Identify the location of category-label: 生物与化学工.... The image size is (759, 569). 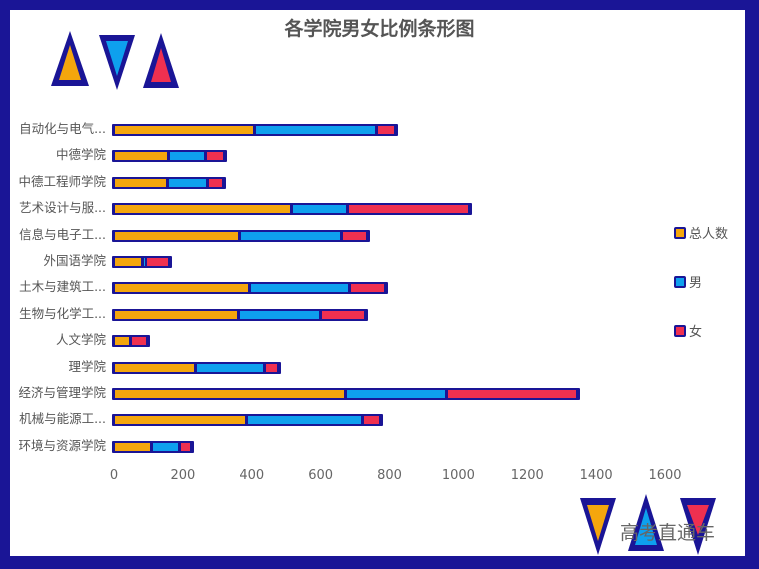
(62, 313).